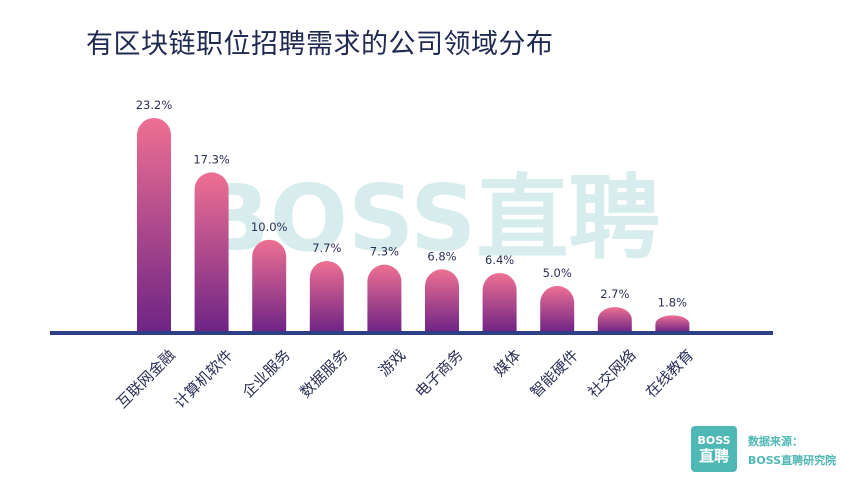  What do you see at coordinates (323, 373) in the screenshot?
I see `category-label: 数据服务` at bounding box center [323, 373].